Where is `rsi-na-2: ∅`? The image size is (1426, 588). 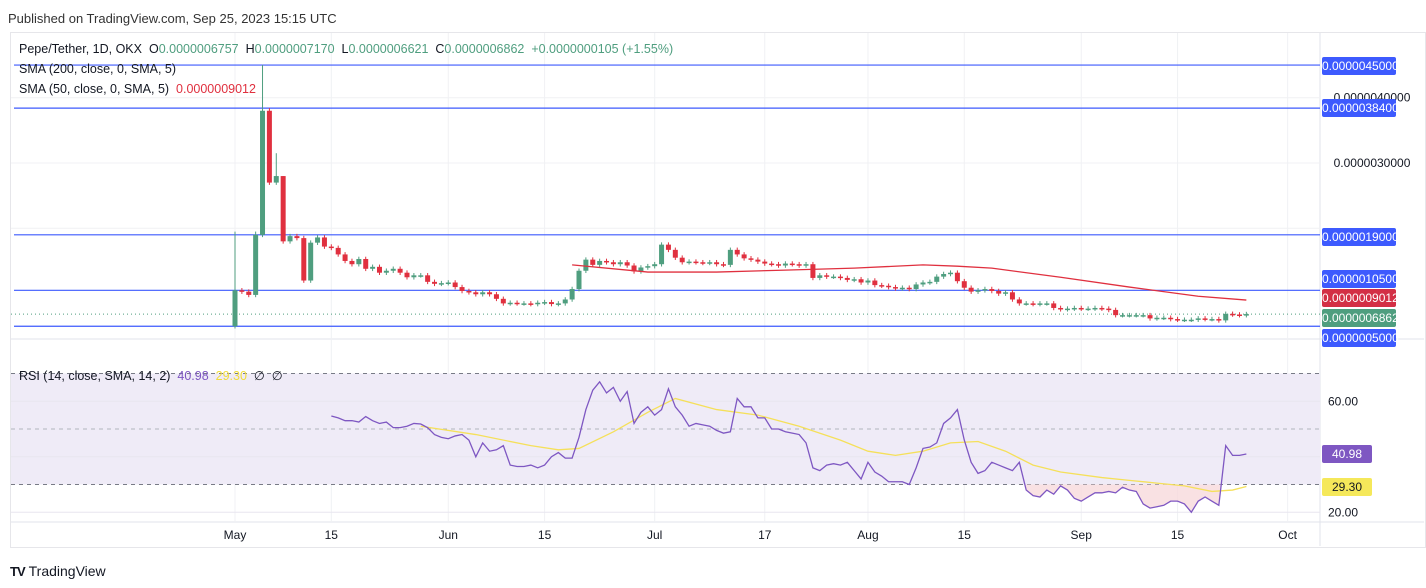 rsi-na-2: ∅ is located at coordinates (277, 376).